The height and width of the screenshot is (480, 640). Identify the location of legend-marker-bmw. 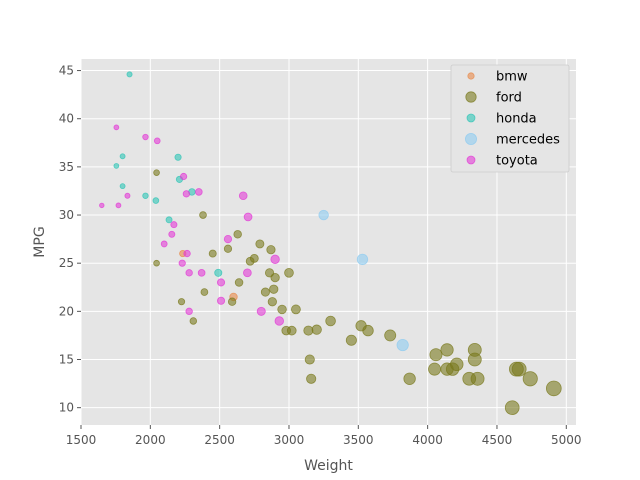
(471, 76).